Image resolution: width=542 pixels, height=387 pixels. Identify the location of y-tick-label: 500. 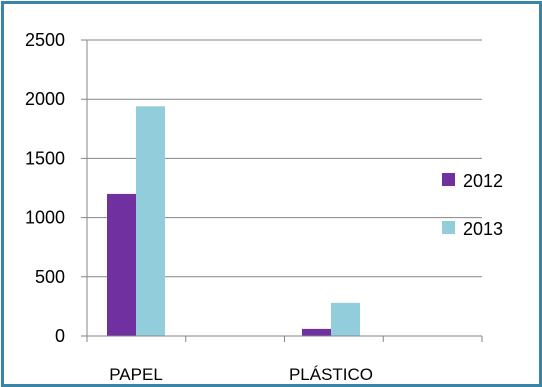
(50, 277).